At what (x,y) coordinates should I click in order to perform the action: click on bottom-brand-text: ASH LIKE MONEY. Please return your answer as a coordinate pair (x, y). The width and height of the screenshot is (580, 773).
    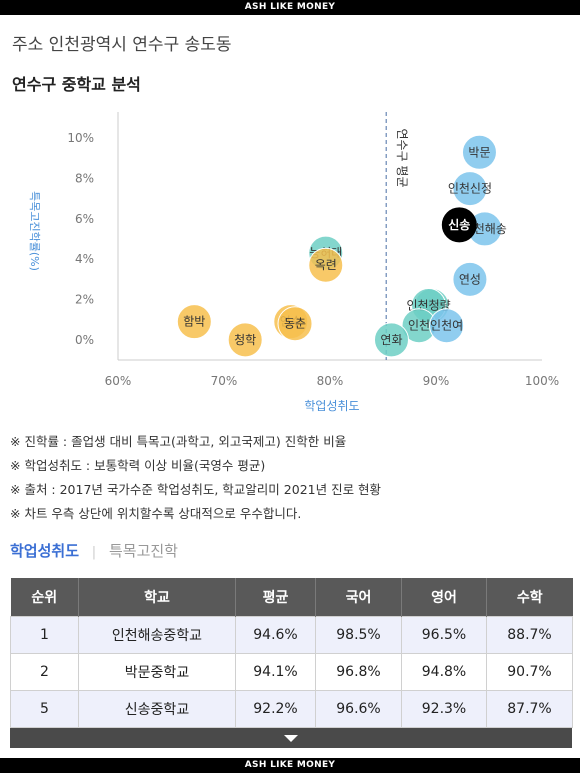
    Looking at the image, I should click on (290, 765).